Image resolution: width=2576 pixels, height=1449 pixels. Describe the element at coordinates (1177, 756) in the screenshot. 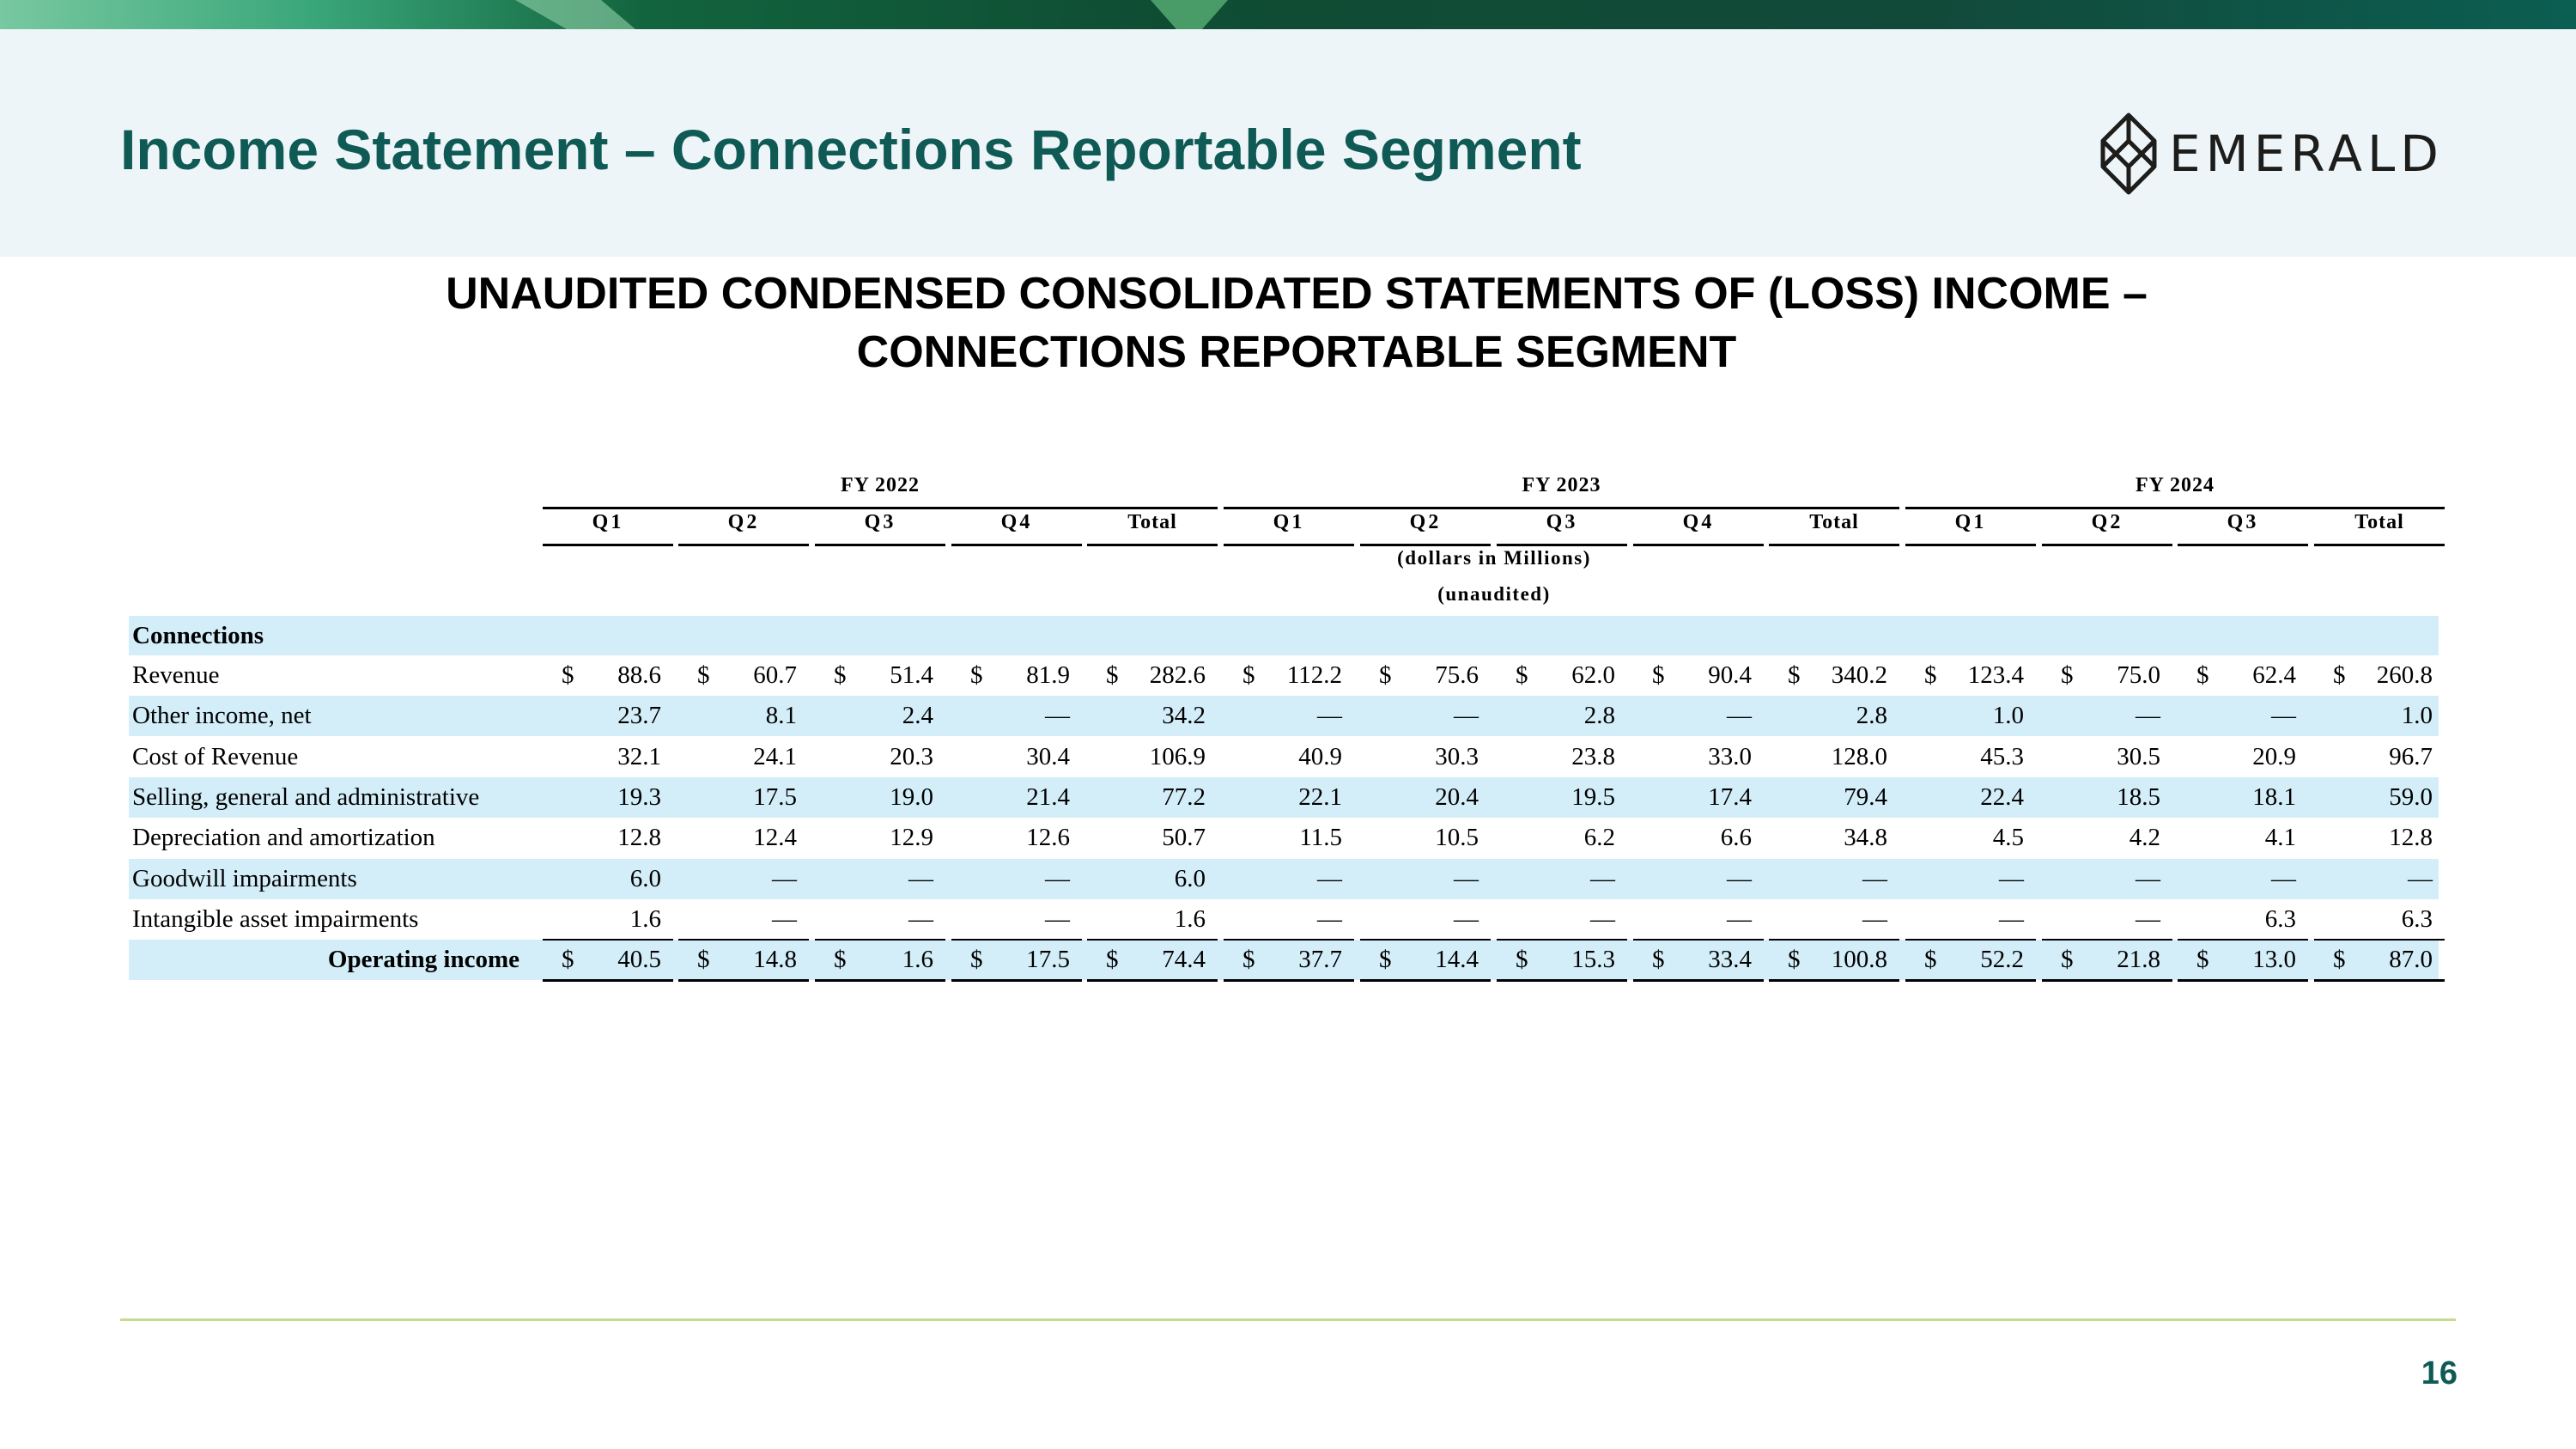

I see `table-cell: 106.9` at that location.